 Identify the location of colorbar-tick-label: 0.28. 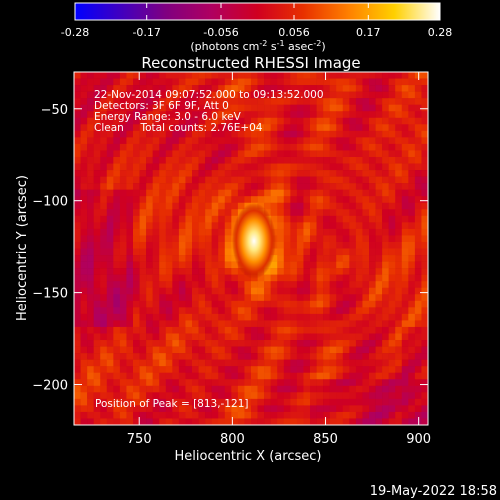
(440, 32).